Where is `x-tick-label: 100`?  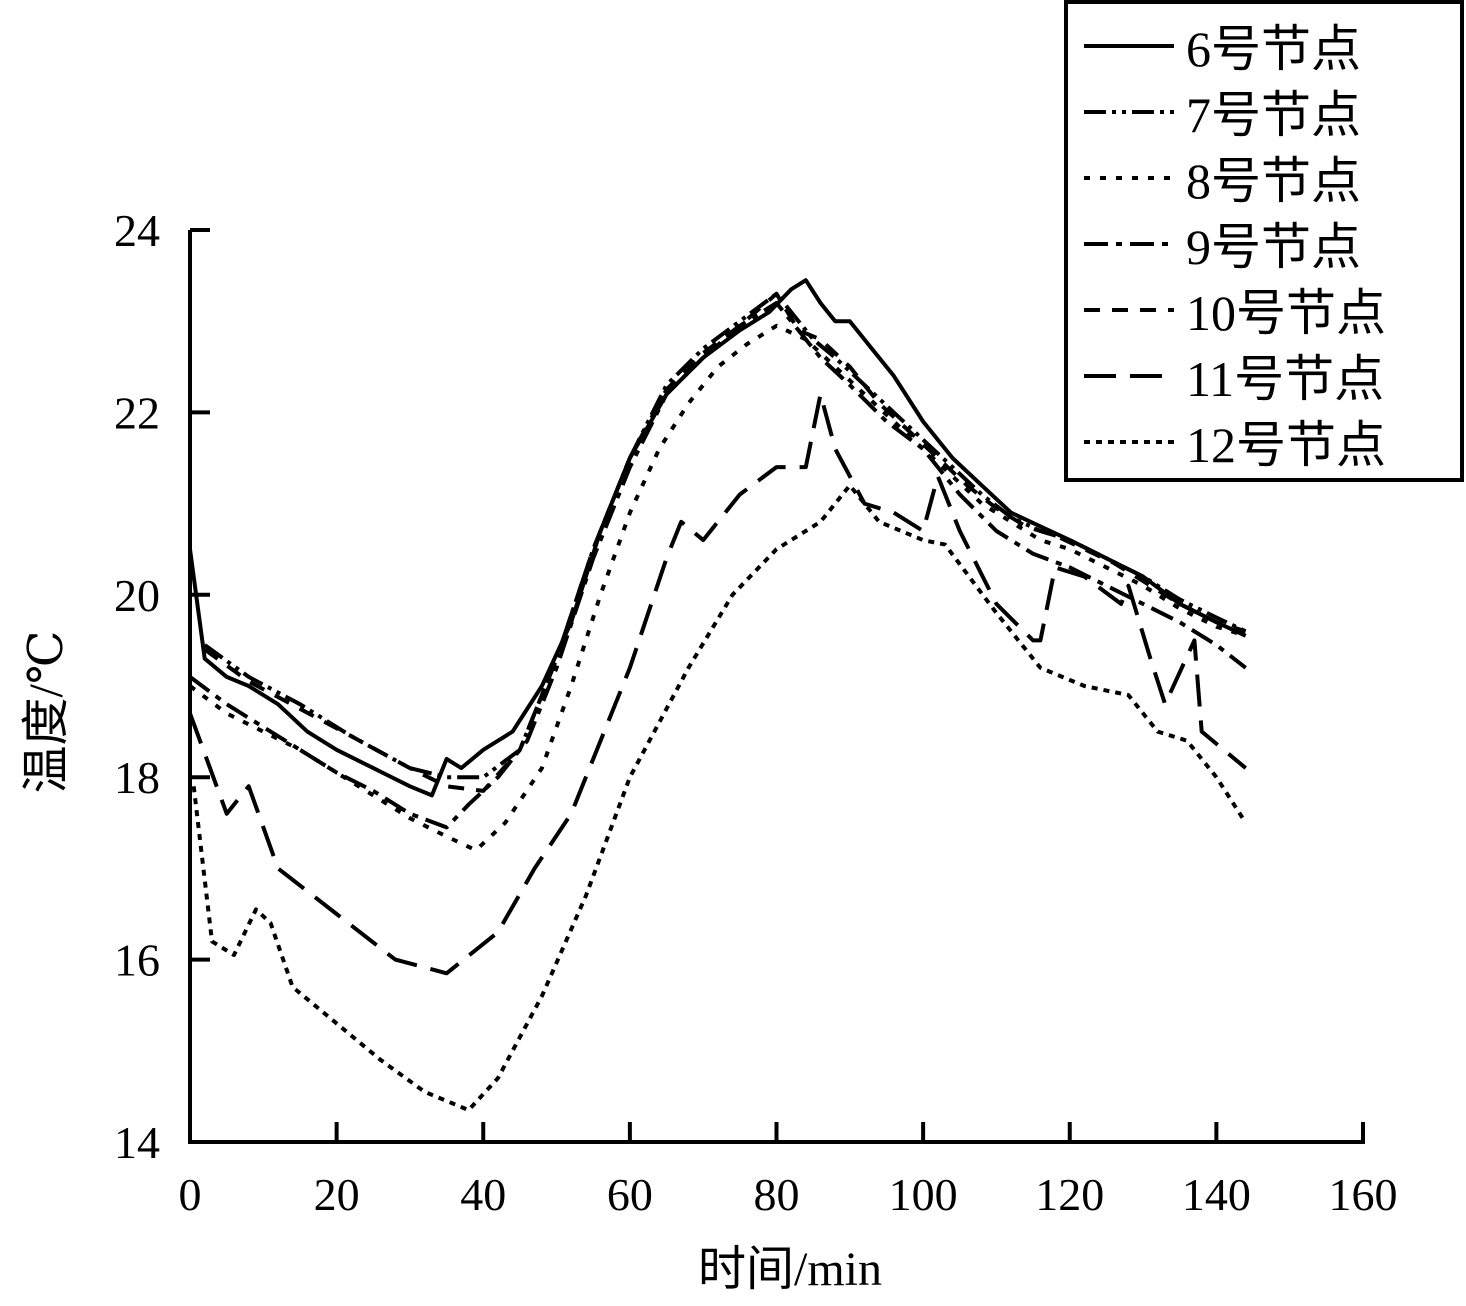 x-tick-label: 100 is located at coordinates (923, 1194).